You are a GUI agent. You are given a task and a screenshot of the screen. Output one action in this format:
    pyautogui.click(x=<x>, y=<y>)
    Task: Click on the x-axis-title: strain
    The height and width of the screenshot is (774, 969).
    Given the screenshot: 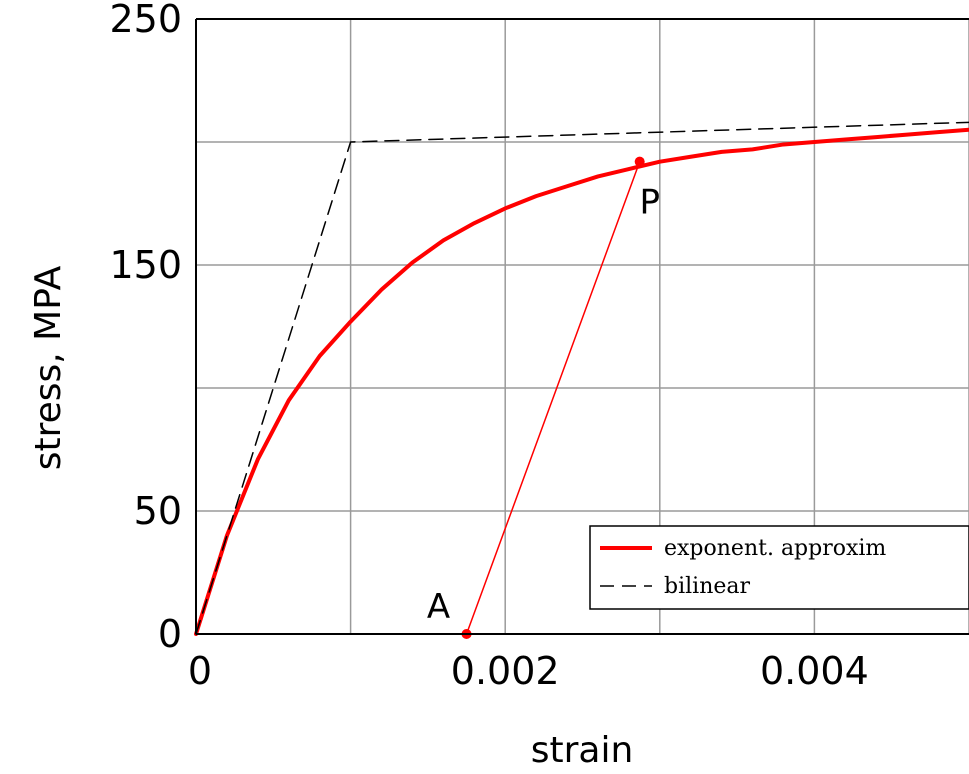 What is the action you would take?
    pyautogui.click(x=582, y=750)
    